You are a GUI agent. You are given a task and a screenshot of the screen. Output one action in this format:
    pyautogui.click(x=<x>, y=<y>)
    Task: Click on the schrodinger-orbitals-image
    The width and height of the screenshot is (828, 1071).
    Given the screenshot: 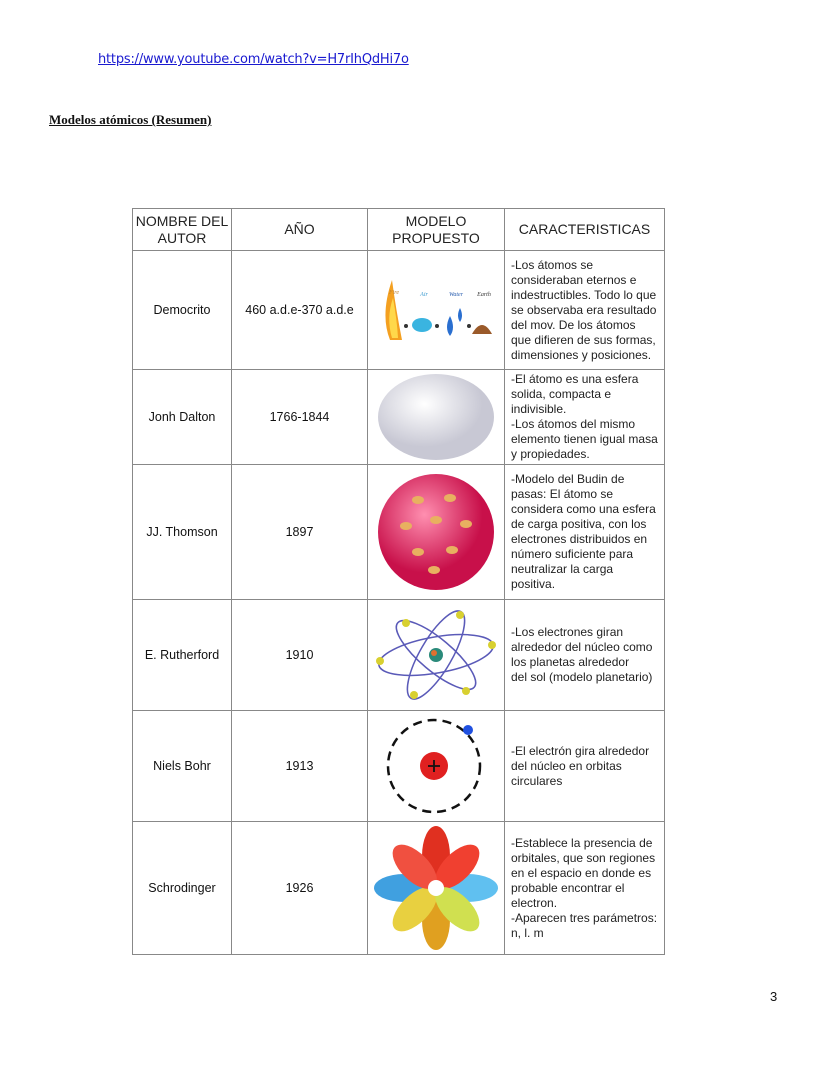 What is the action you would take?
    pyautogui.click(x=436, y=888)
    